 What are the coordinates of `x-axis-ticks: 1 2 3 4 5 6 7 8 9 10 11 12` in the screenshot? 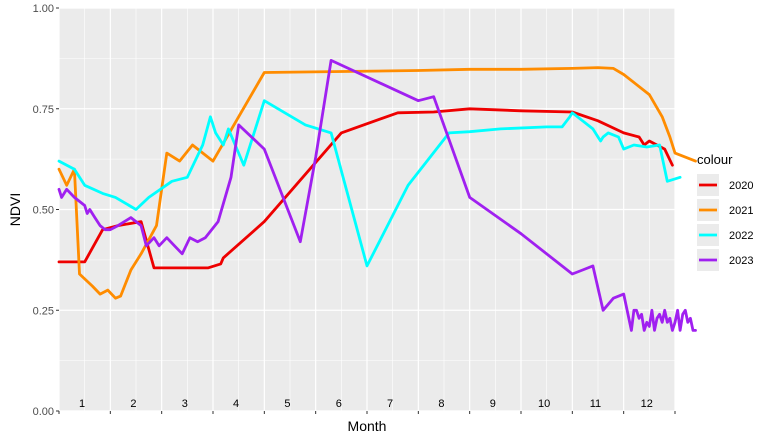 It's located at (367, 406).